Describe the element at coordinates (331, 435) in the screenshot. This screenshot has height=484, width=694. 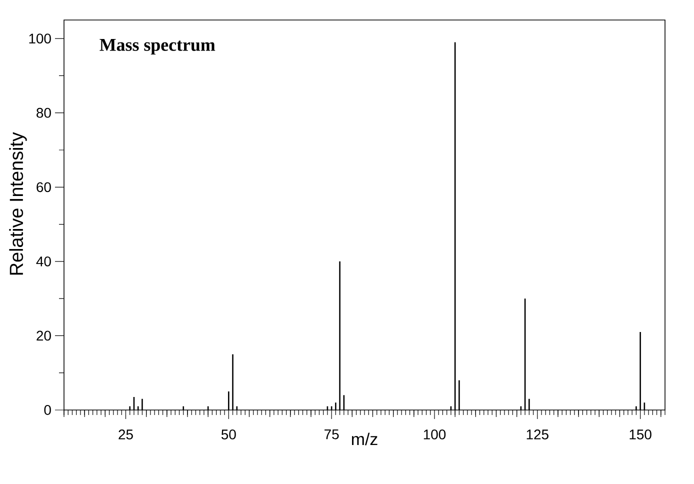
I see `x-tick-label: 75` at that location.